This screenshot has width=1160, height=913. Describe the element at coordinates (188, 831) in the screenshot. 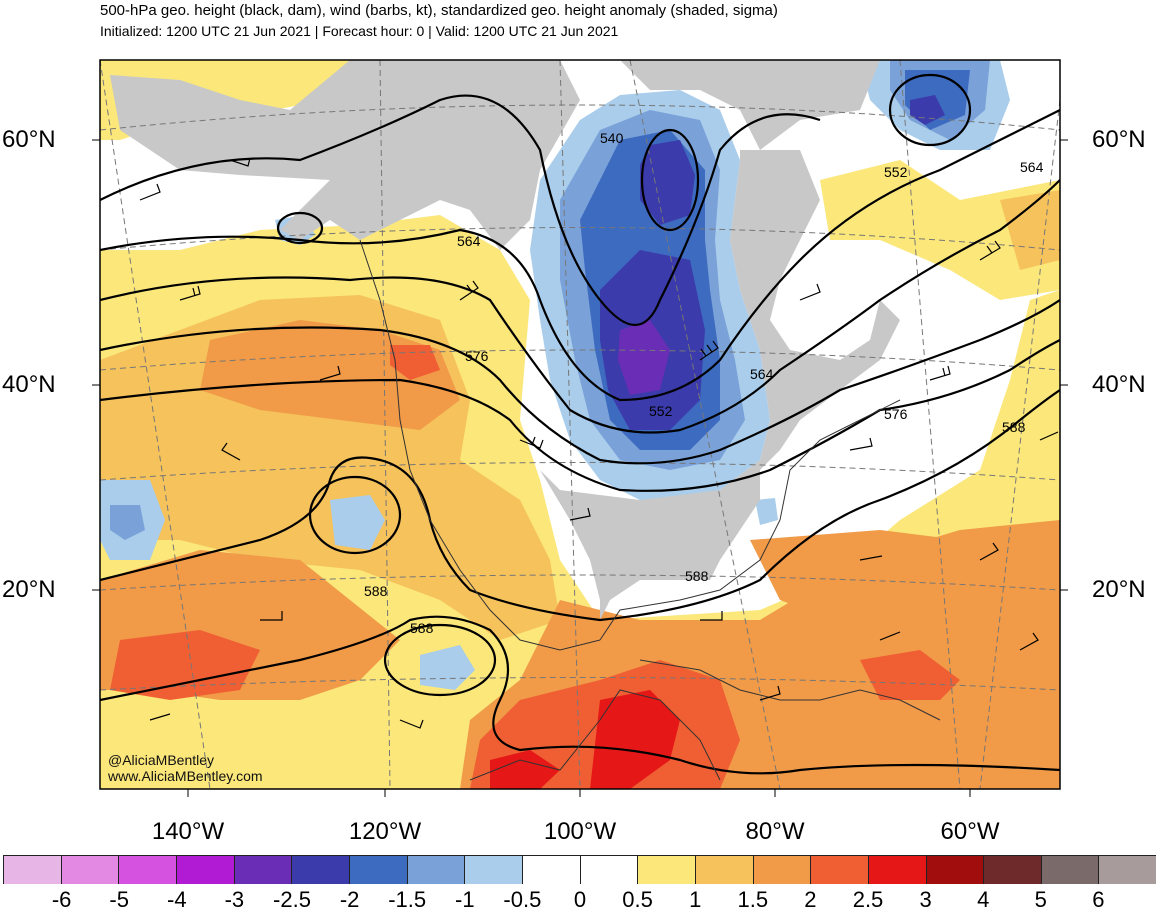

I see `lon-label-140w: 140°W` at that location.